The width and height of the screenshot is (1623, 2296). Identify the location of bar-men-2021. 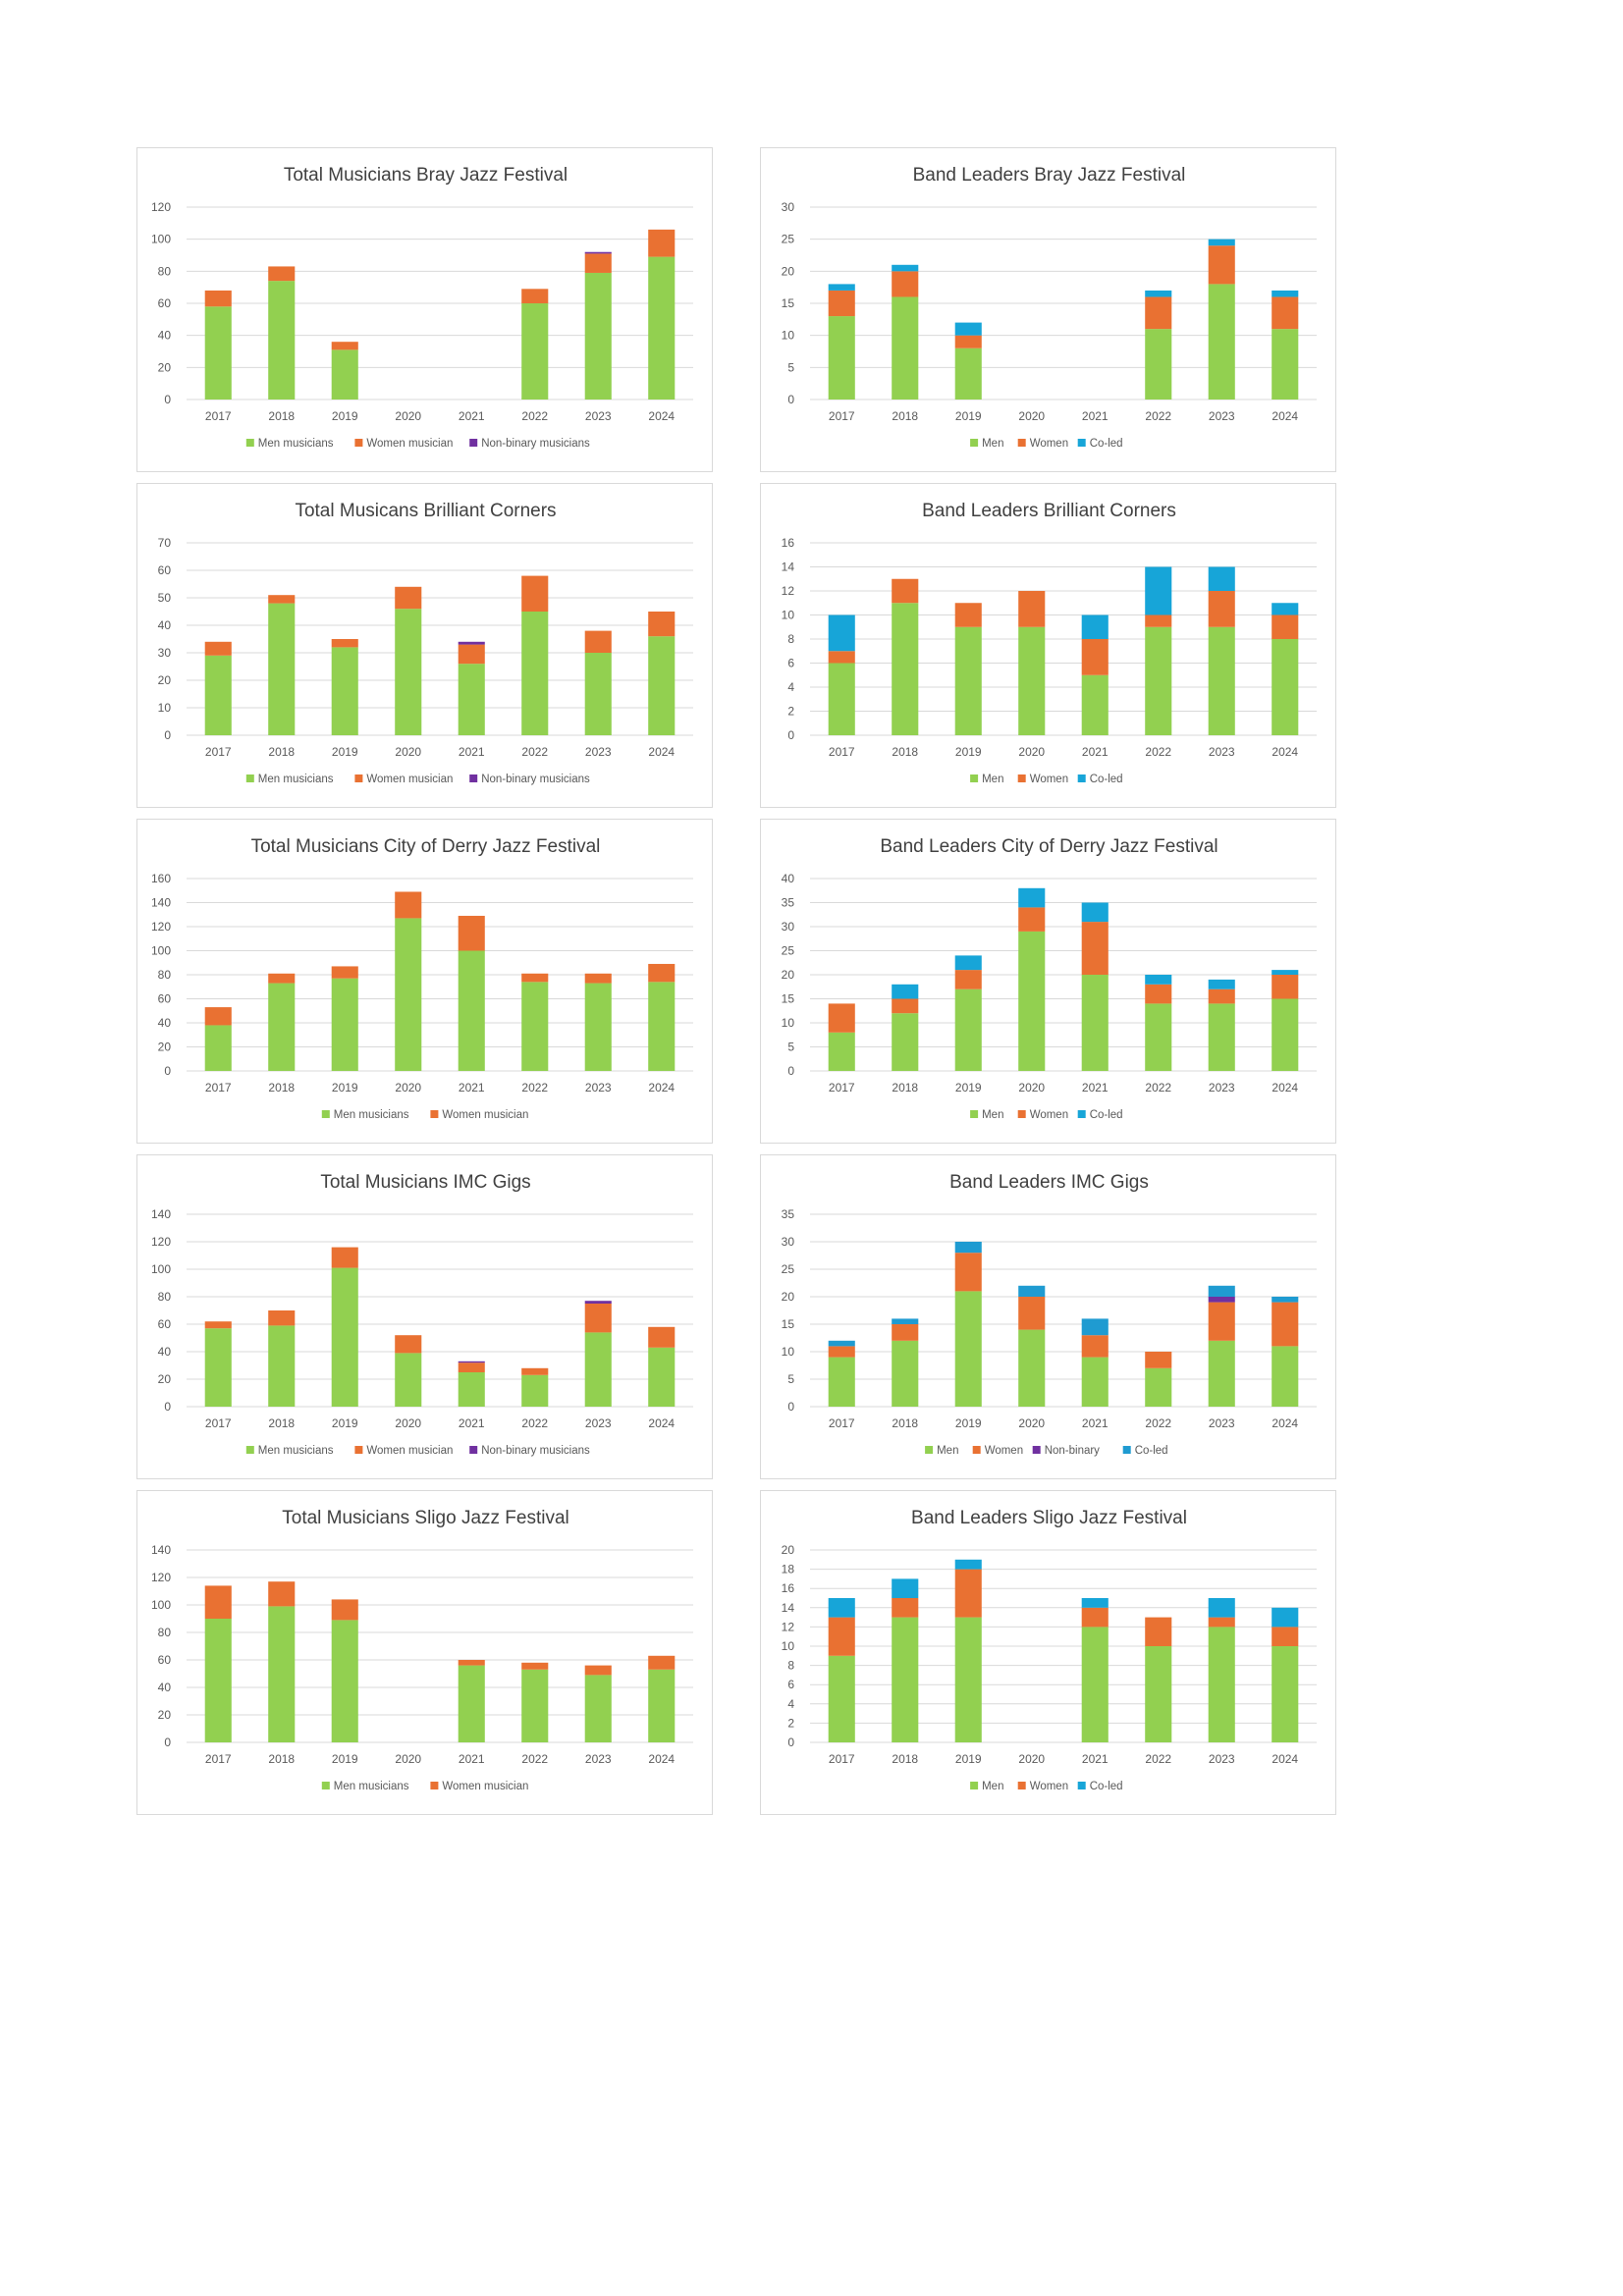
(1095, 705).